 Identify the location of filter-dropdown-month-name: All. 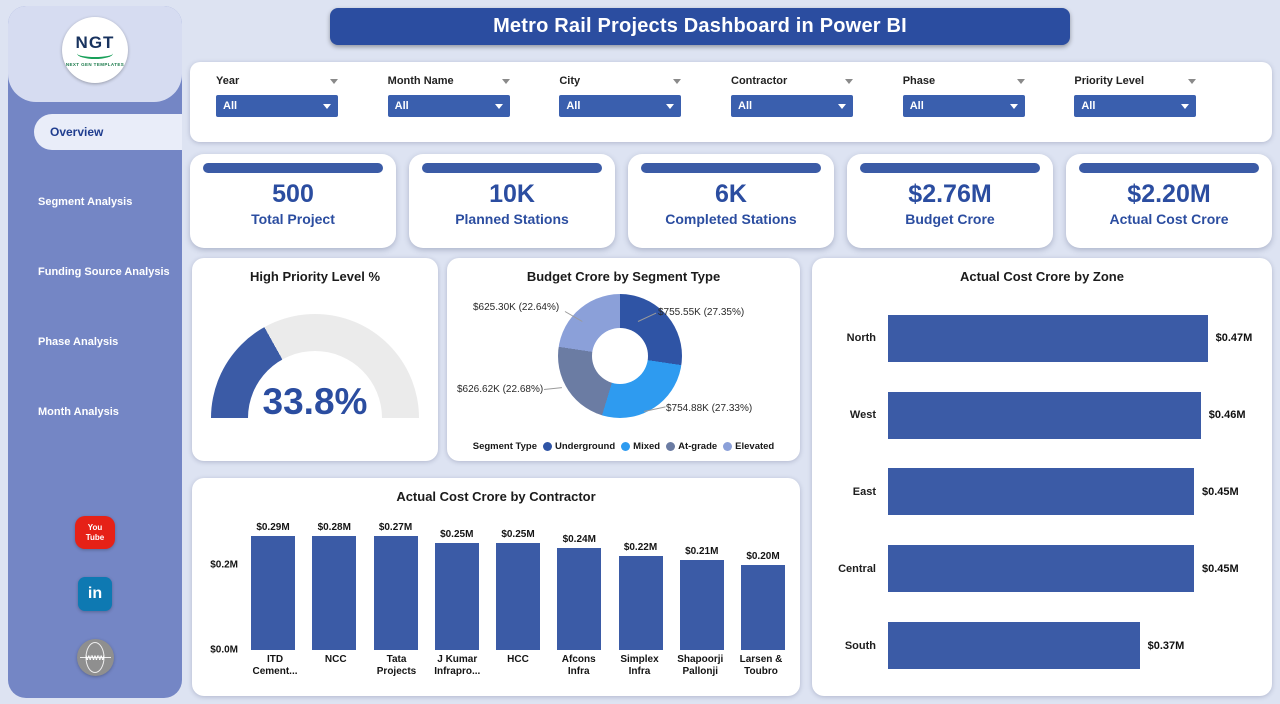
(448, 106).